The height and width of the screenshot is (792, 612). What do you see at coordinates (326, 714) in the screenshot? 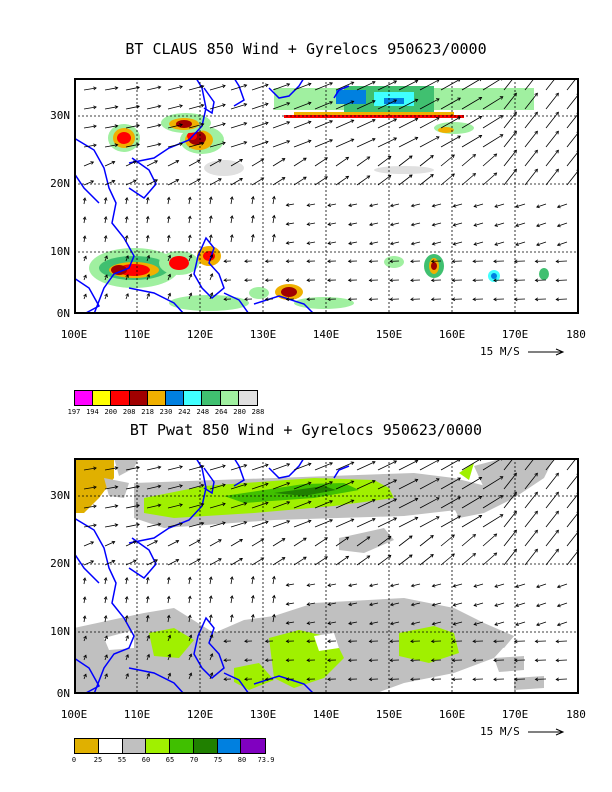
I see `p2-xtick-140e: 140E` at bounding box center [326, 714].